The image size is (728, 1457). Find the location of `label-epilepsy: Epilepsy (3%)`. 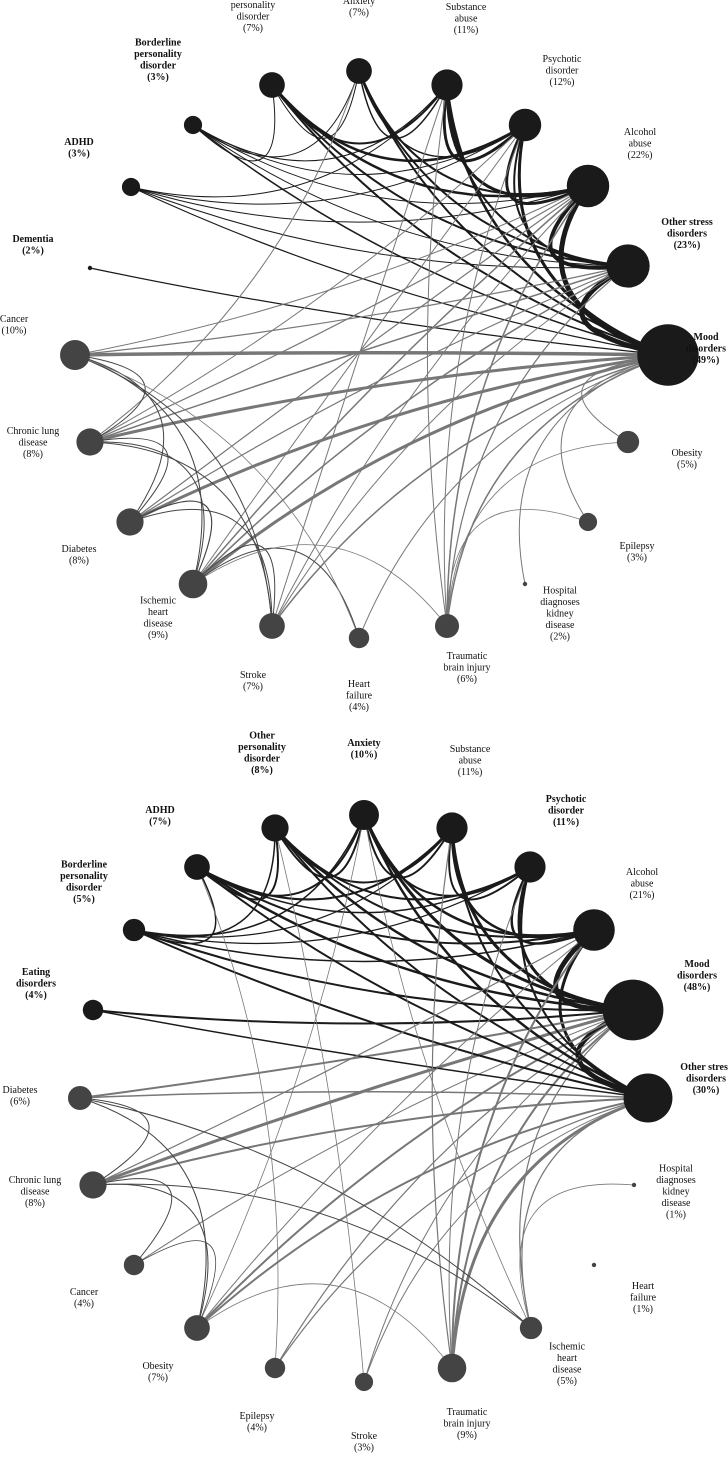

label-epilepsy: Epilepsy (3%) is located at coordinates (637, 552).